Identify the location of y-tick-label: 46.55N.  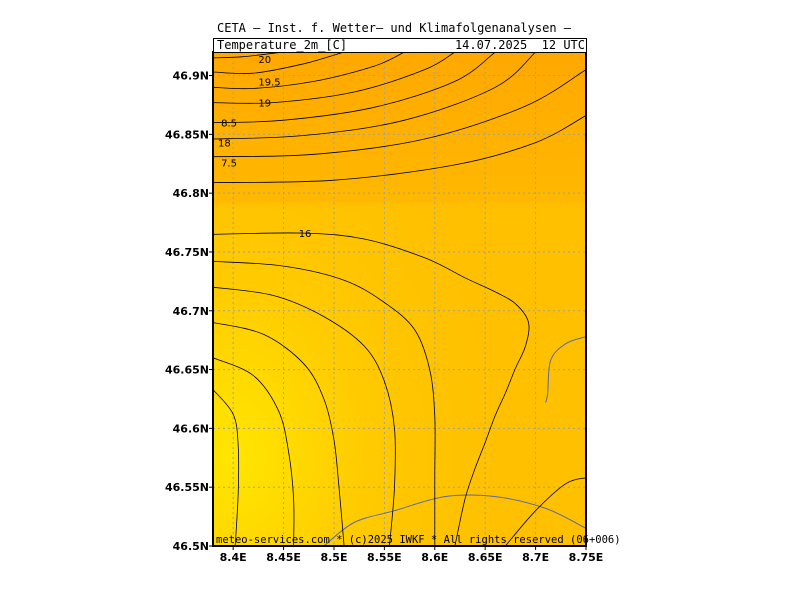
(187, 487).